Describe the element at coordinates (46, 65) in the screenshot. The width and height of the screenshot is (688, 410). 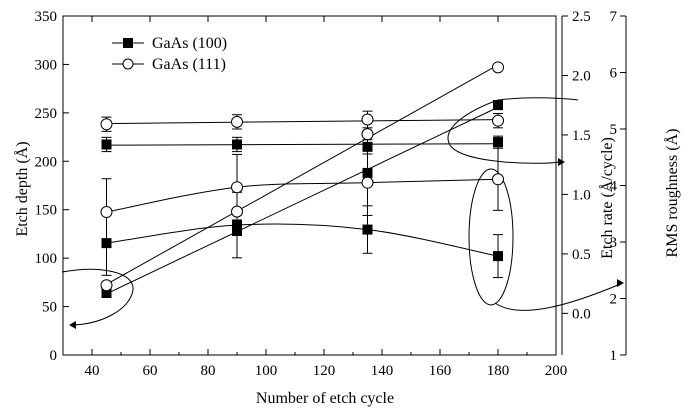
I see `y-tick-label: 300` at that location.